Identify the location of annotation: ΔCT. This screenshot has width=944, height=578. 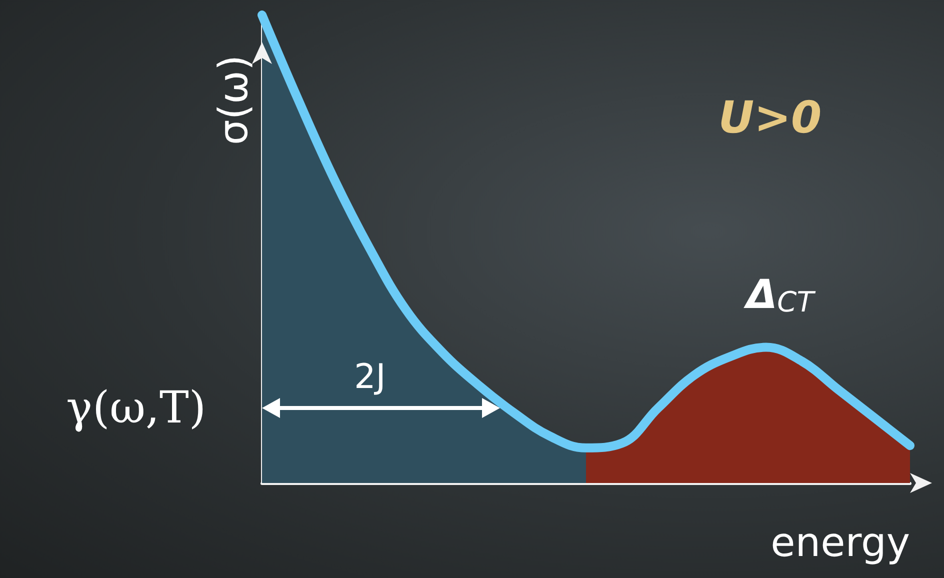
(779, 295).